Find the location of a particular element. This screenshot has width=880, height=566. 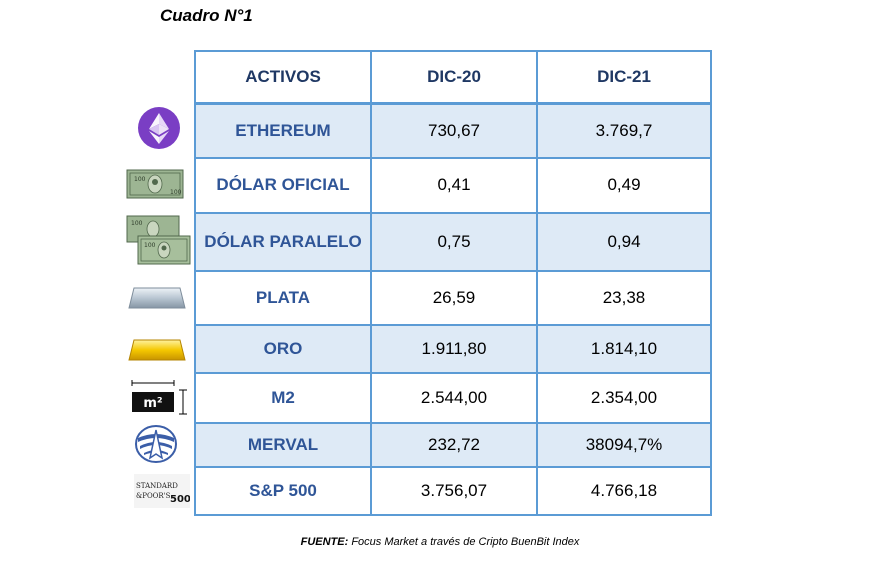

value-dic-20: 0,75 is located at coordinates (454, 241).